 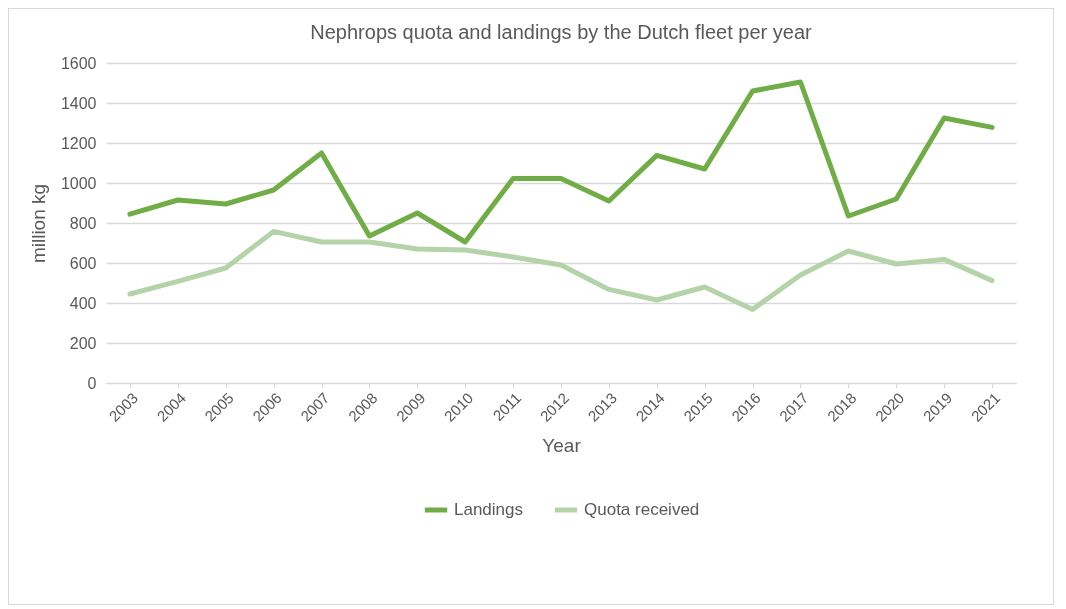 What do you see at coordinates (561, 32) in the screenshot?
I see `chart-title: Nephrops quota and landings by the Dutch fleet per year` at bounding box center [561, 32].